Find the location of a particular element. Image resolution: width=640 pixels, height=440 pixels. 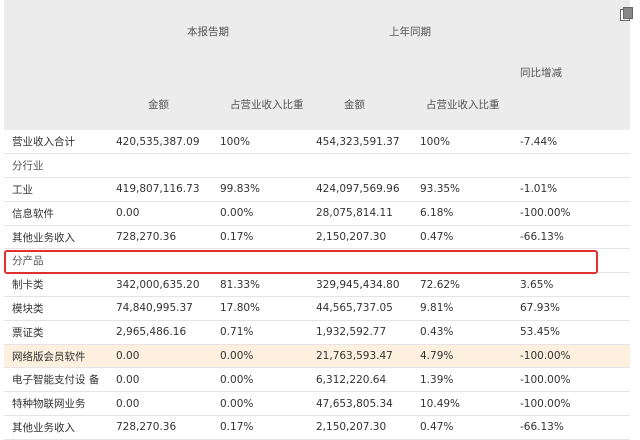

header-current-ratio: 占营业收入比重 is located at coordinates (260, 107).